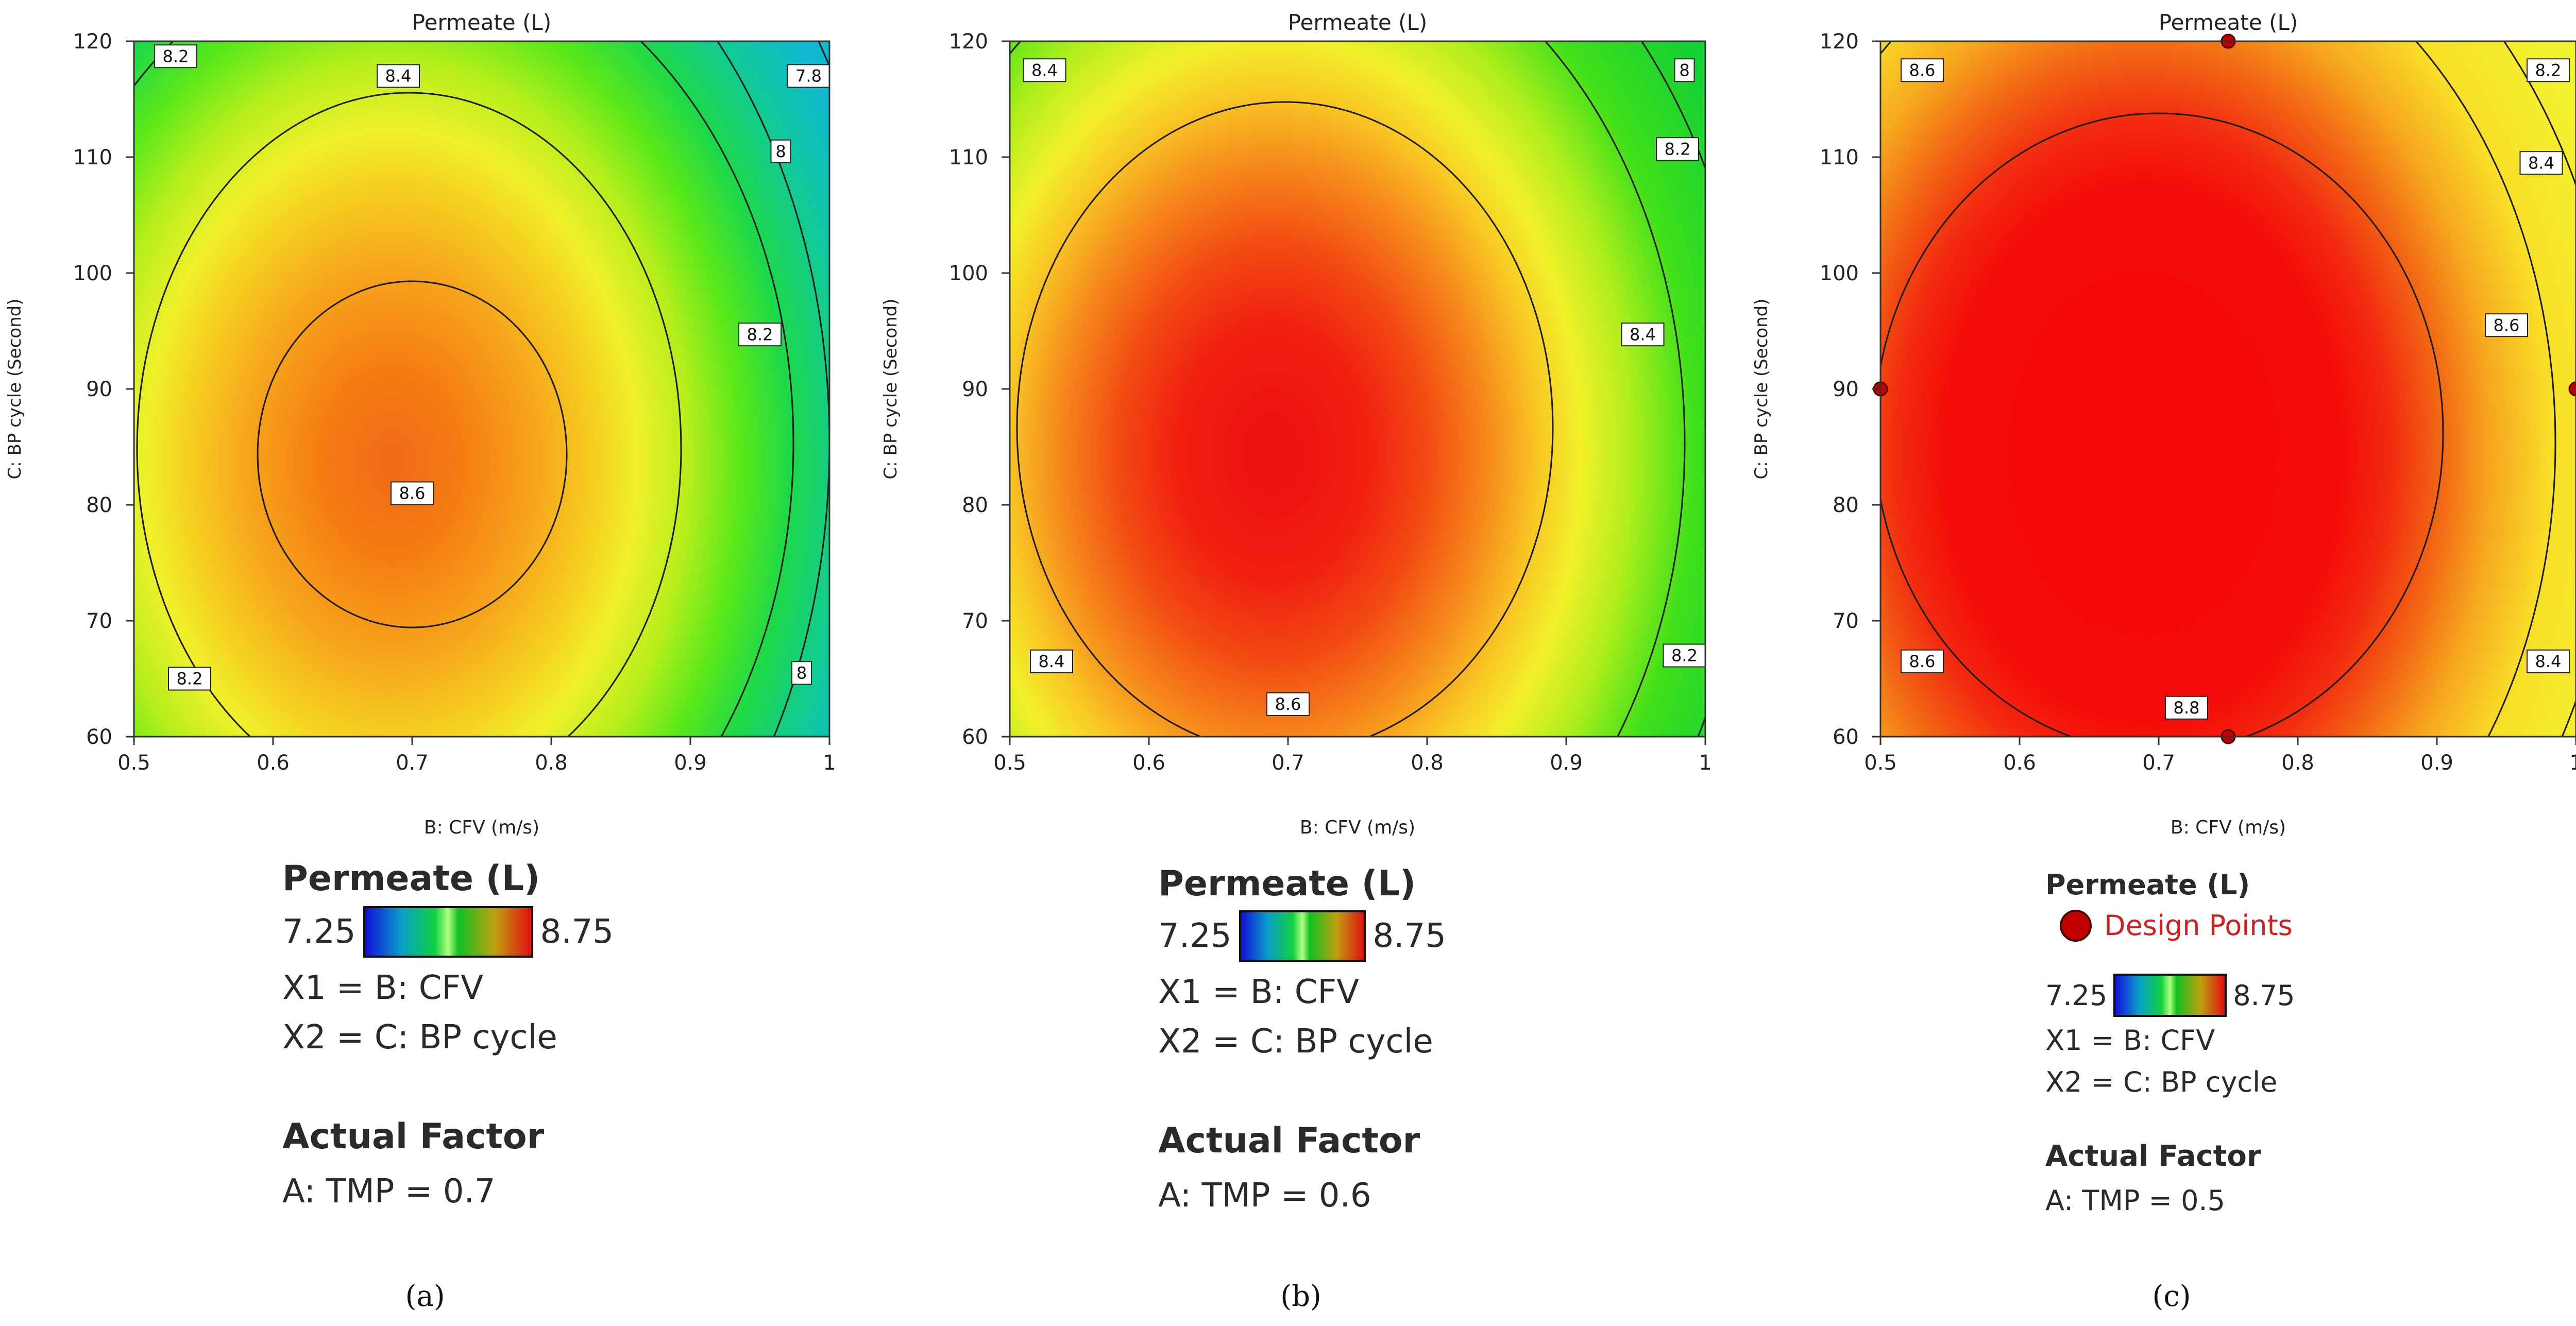  Describe the element at coordinates (389, 1191) in the screenshot. I see `actual-factor-value: A: TMP = 0.7` at that location.